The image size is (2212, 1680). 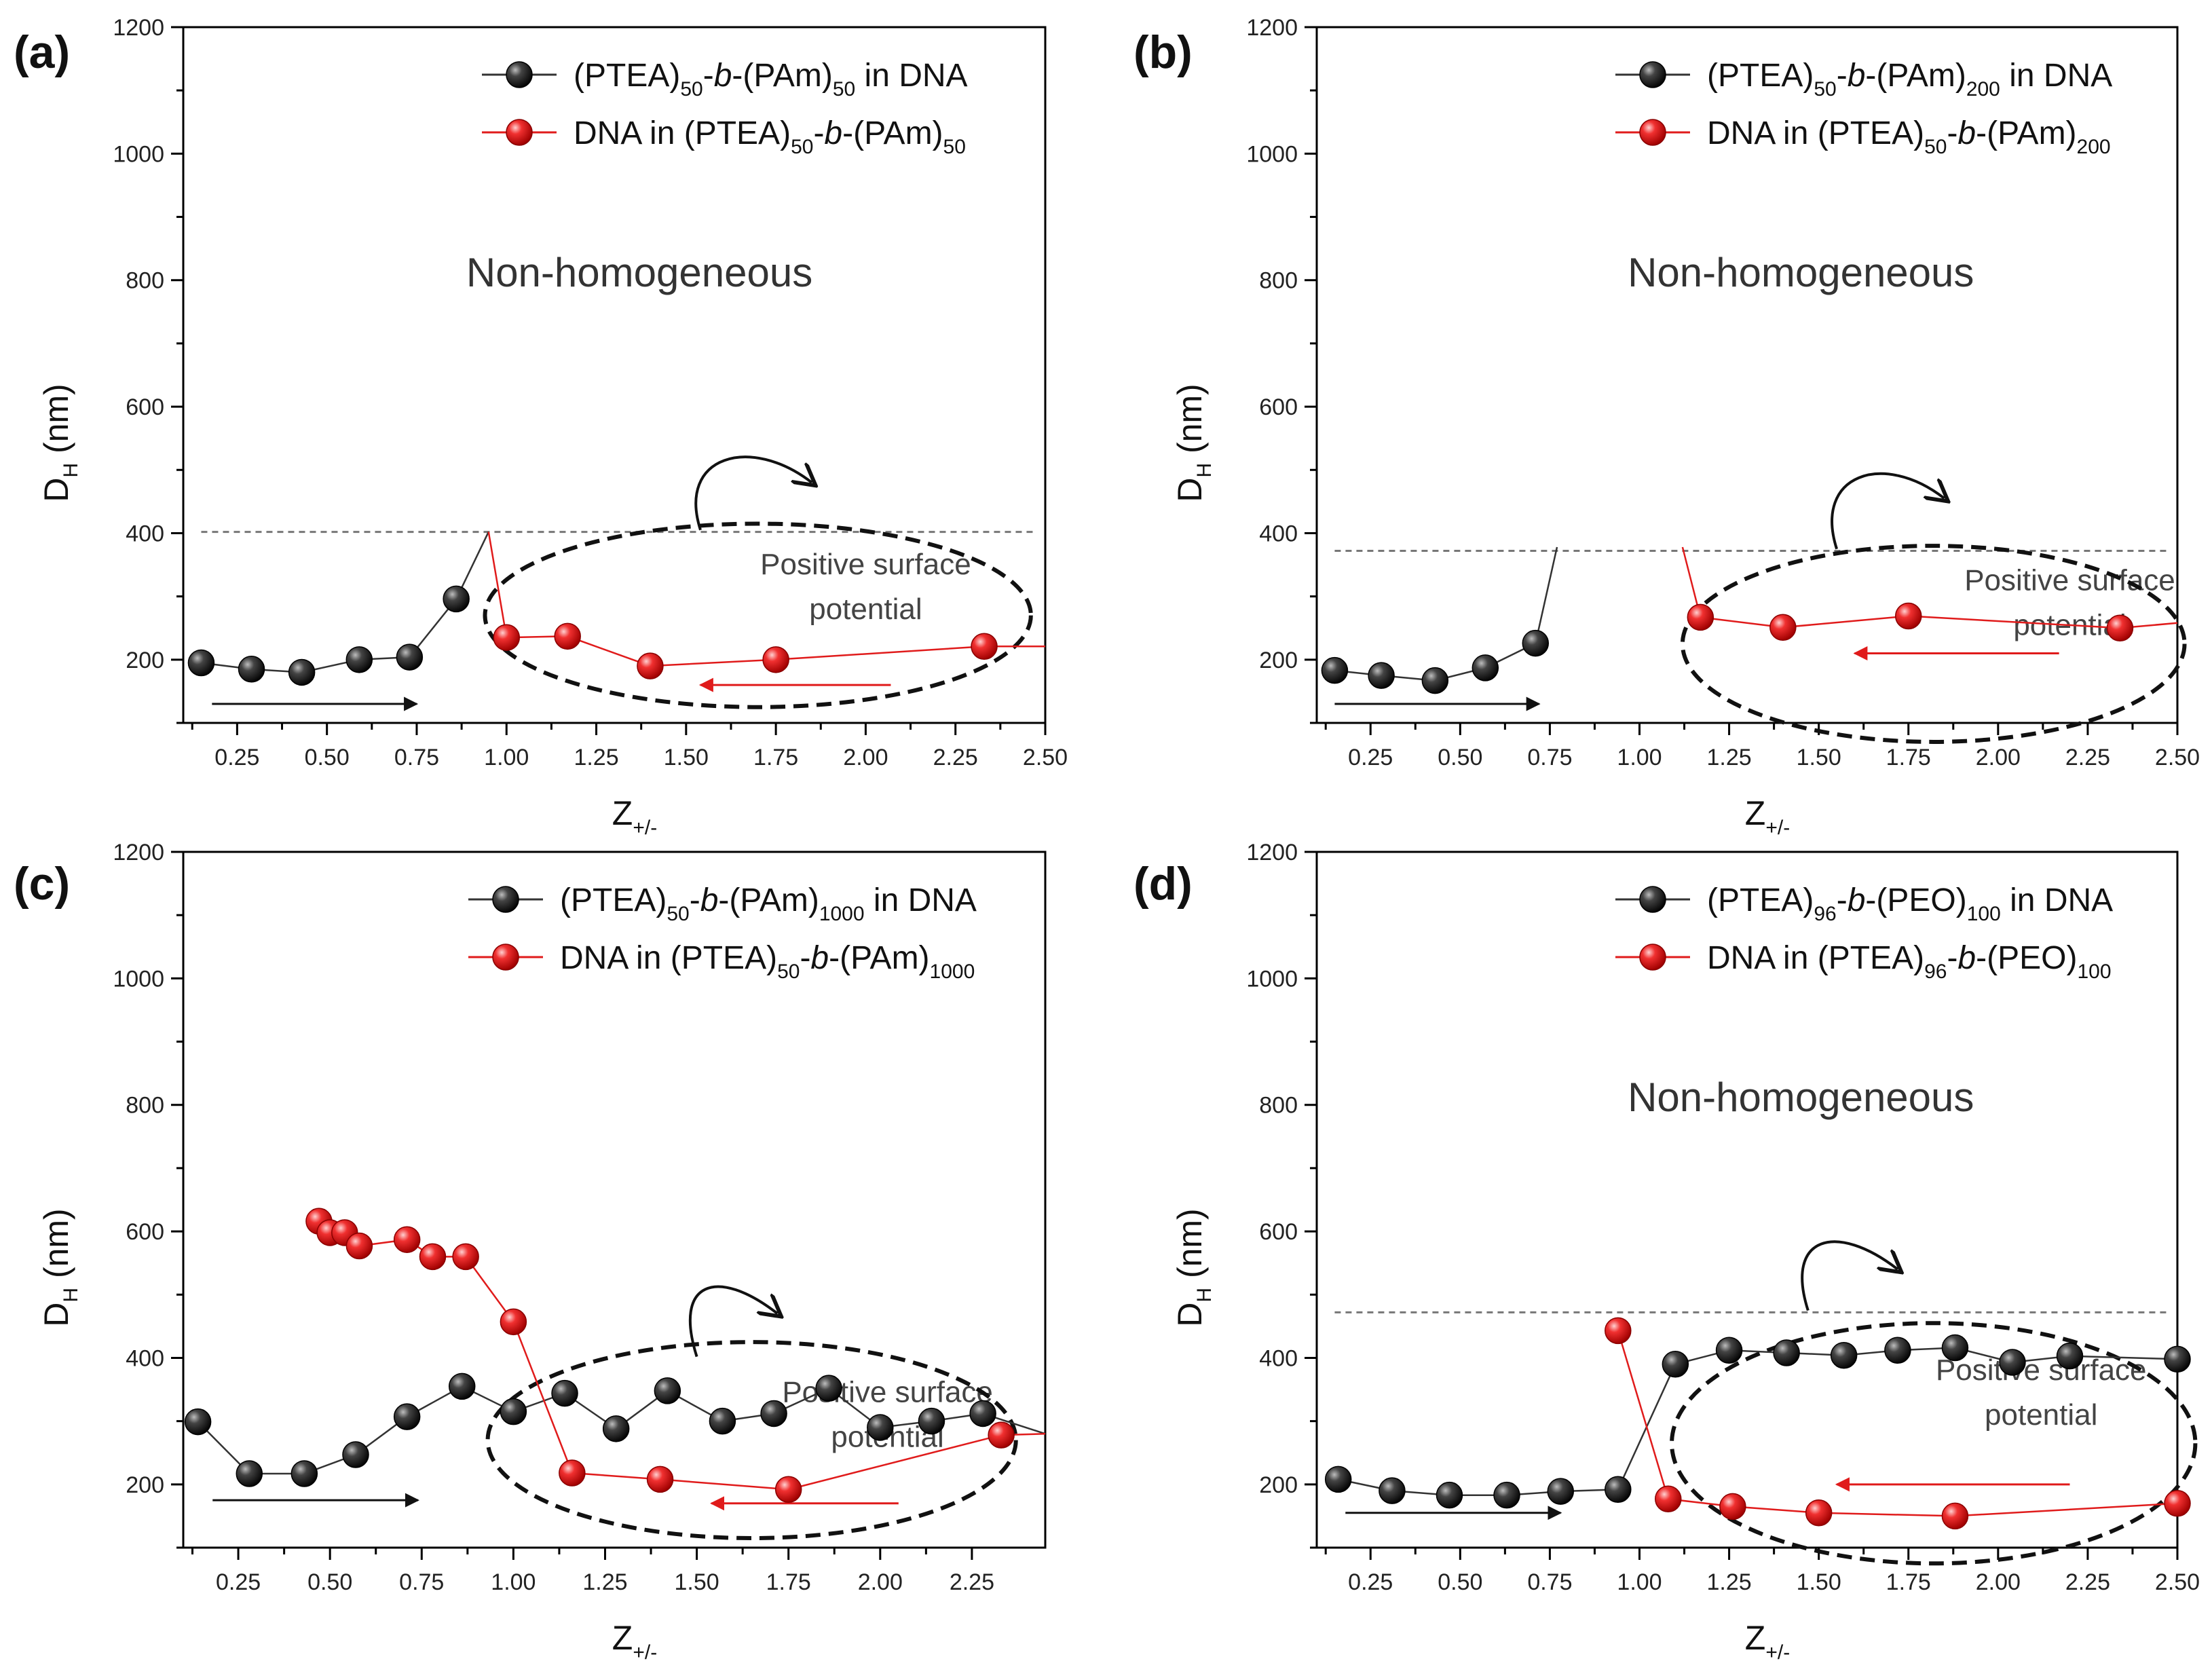 What do you see at coordinates (1909, 962) in the screenshot?
I see `legend-entry-red: DNA in (PTEA)96-b-(PEO)100` at bounding box center [1909, 962].